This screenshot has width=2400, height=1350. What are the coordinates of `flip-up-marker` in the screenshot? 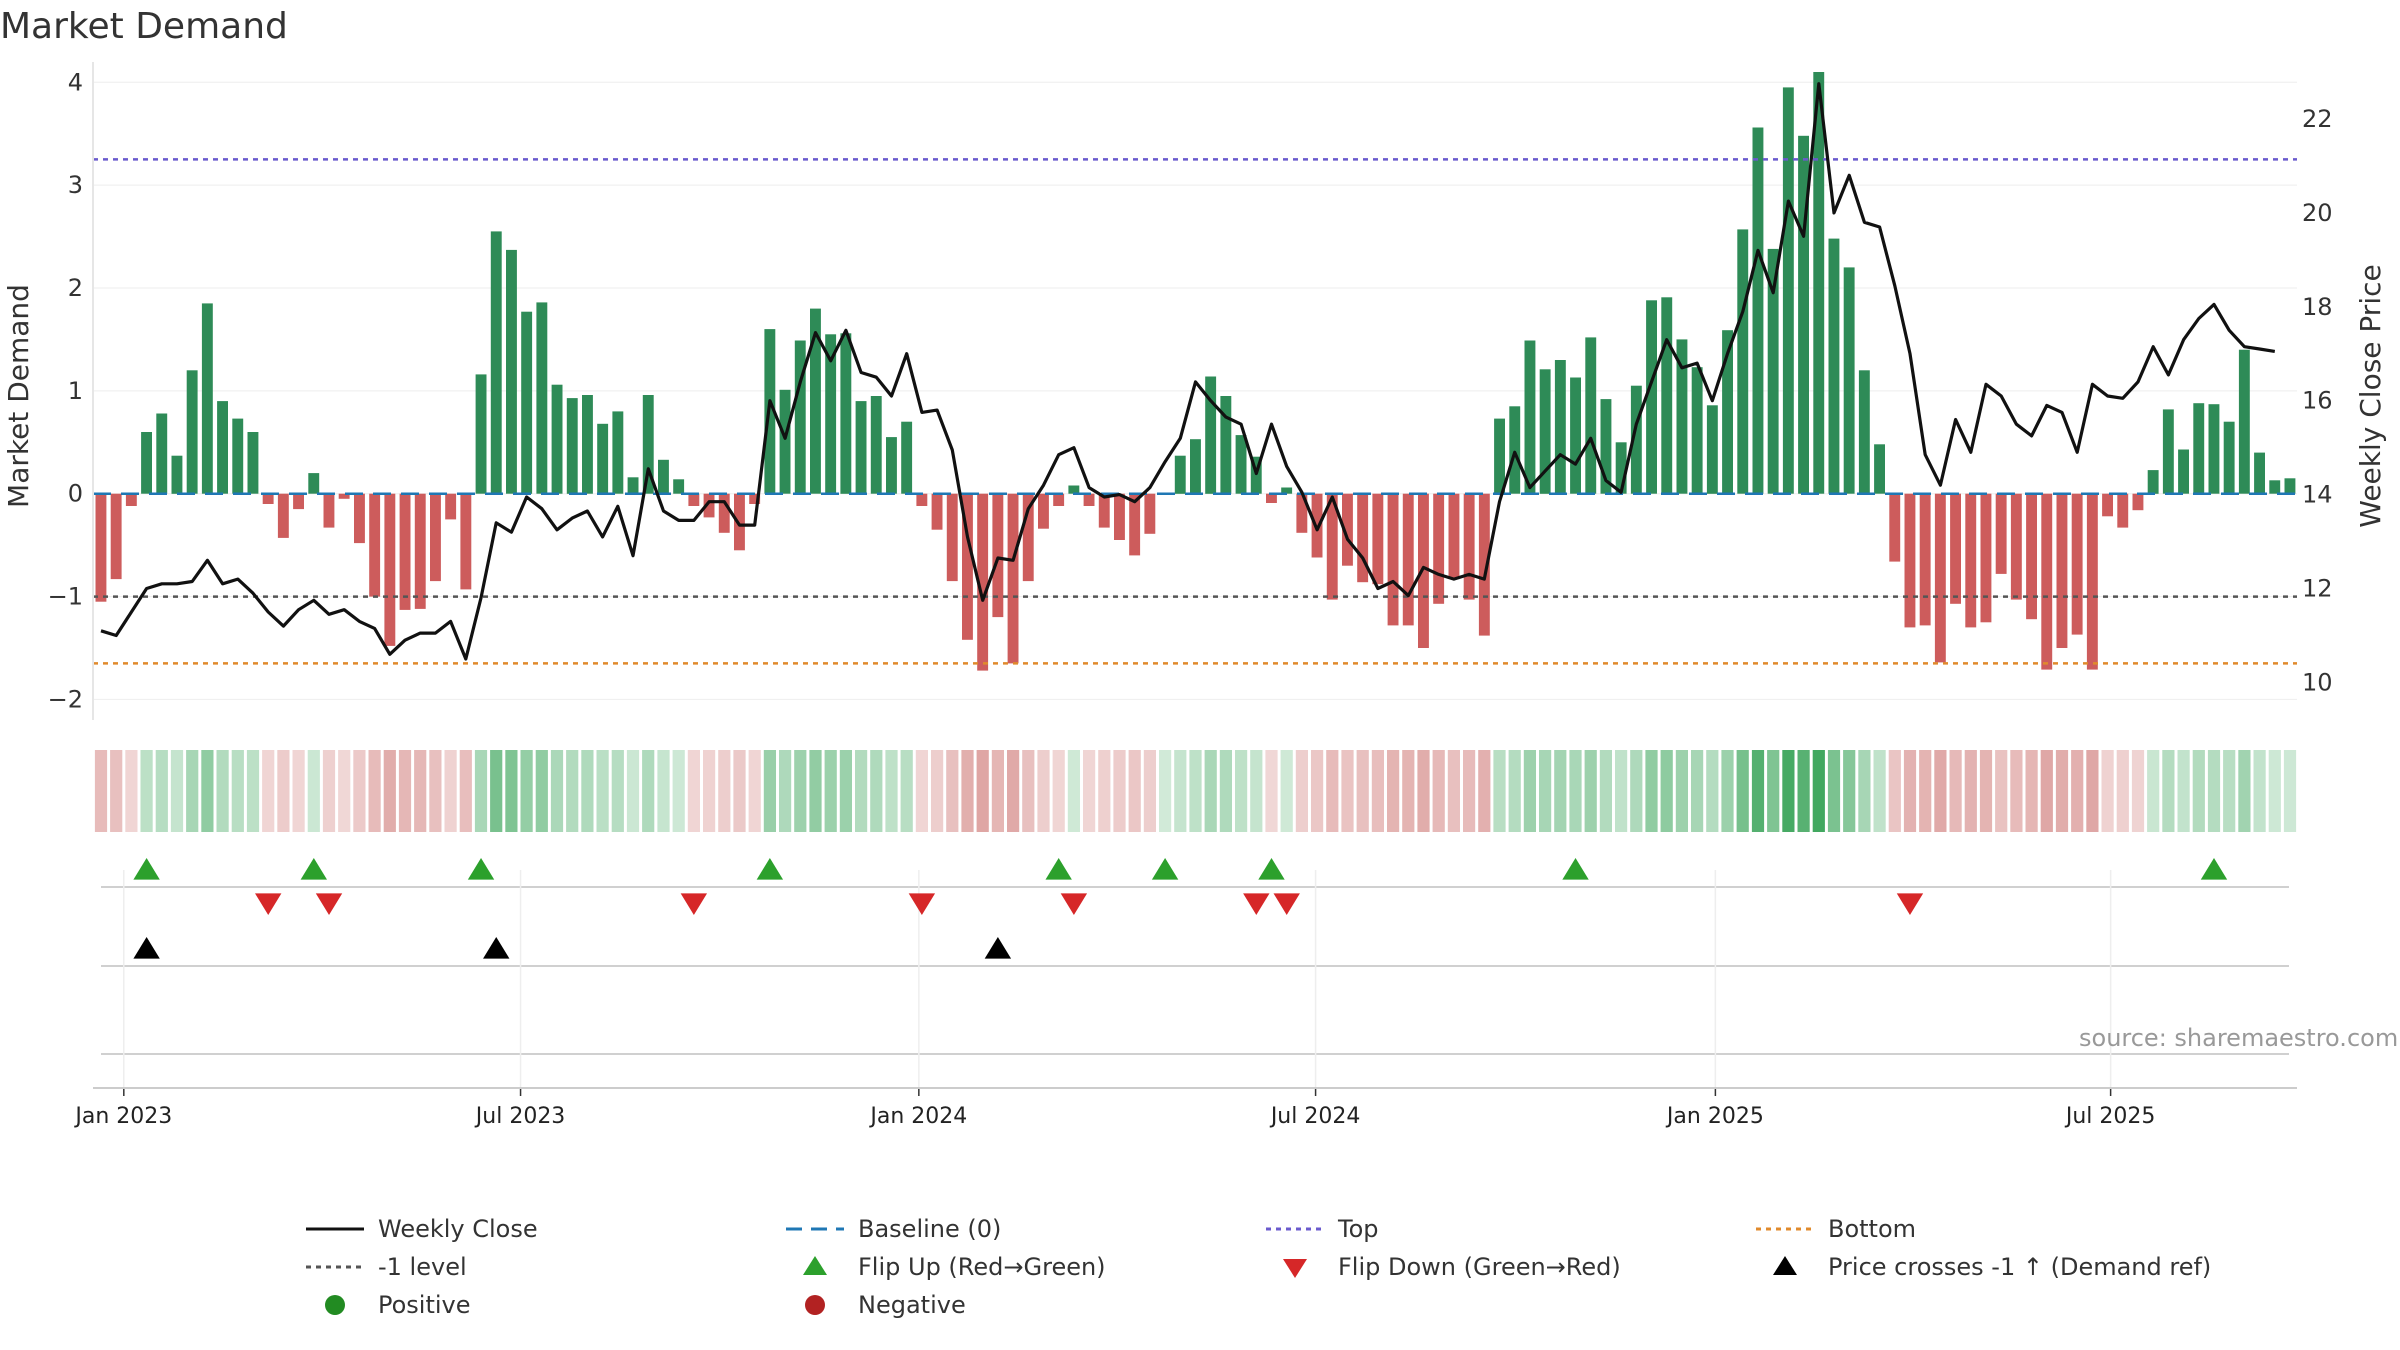 It's located at (481, 869).